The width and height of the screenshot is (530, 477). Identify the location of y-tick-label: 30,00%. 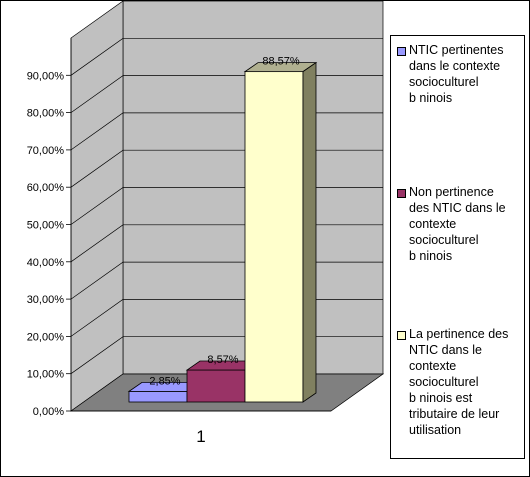
(46, 300).